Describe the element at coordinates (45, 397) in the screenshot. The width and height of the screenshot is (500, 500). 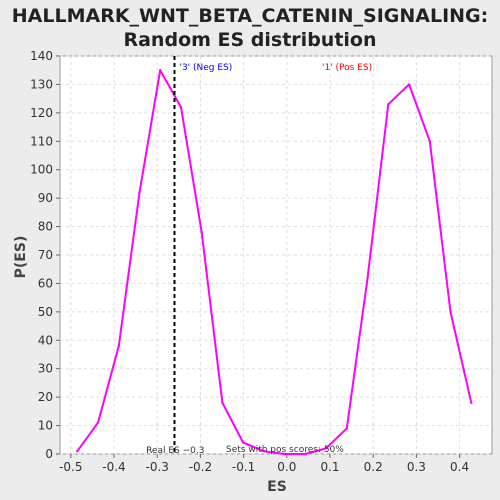
I see `y-tick-label: 20` at that location.